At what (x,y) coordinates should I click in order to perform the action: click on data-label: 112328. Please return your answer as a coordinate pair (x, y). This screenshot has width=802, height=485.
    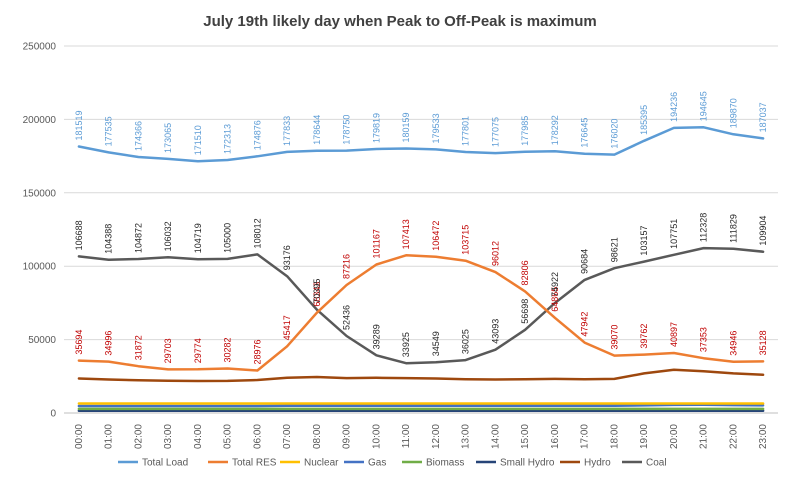
    Looking at the image, I should click on (704, 227).